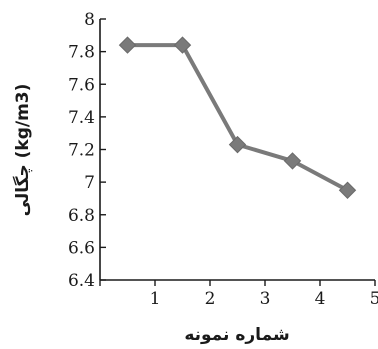 The width and height of the screenshot is (378, 349). Describe the element at coordinates (238, 294) in the screenshot. I see `x-axis-ticks: 1 2 3 4 5` at that location.